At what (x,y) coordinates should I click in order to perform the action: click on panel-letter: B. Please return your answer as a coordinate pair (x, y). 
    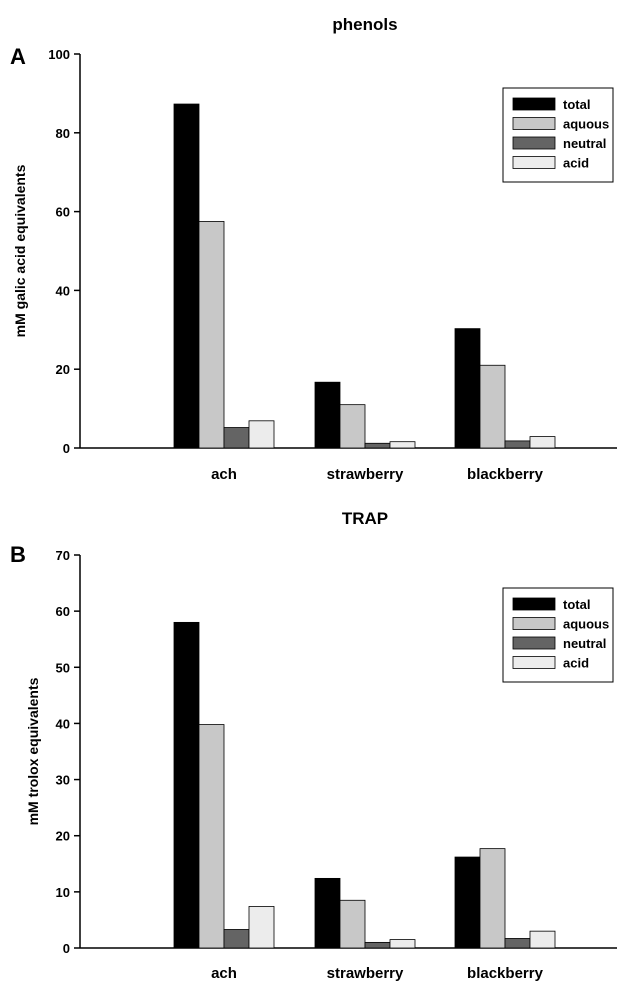
    Looking at the image, I should click on (18, 554).